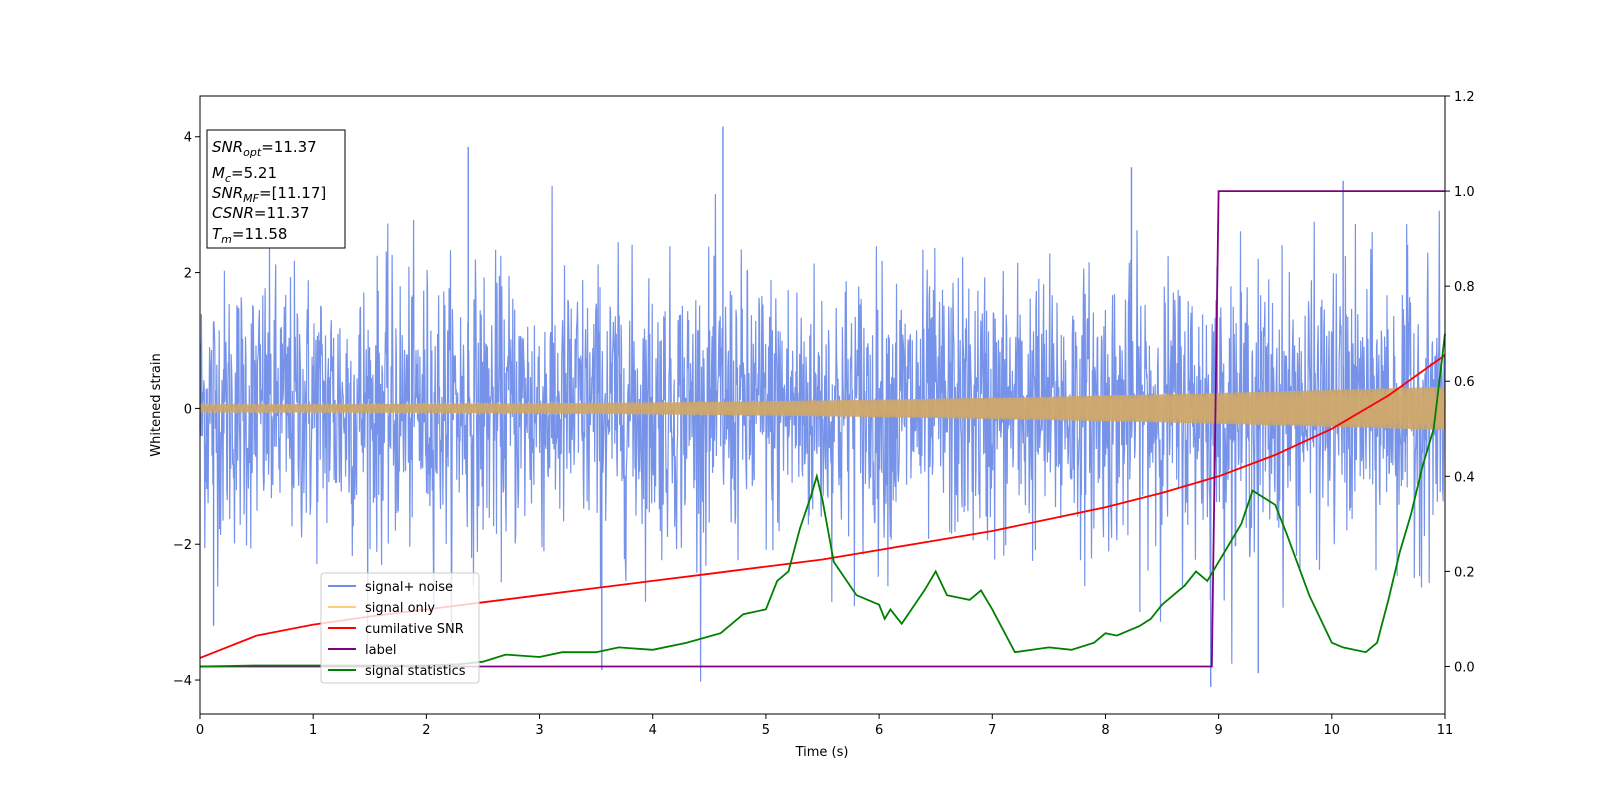  What do you see at coordinates (539, 730) in the screenshot?
I see `x-tick-label: 3` at bounding box center [539, 730].